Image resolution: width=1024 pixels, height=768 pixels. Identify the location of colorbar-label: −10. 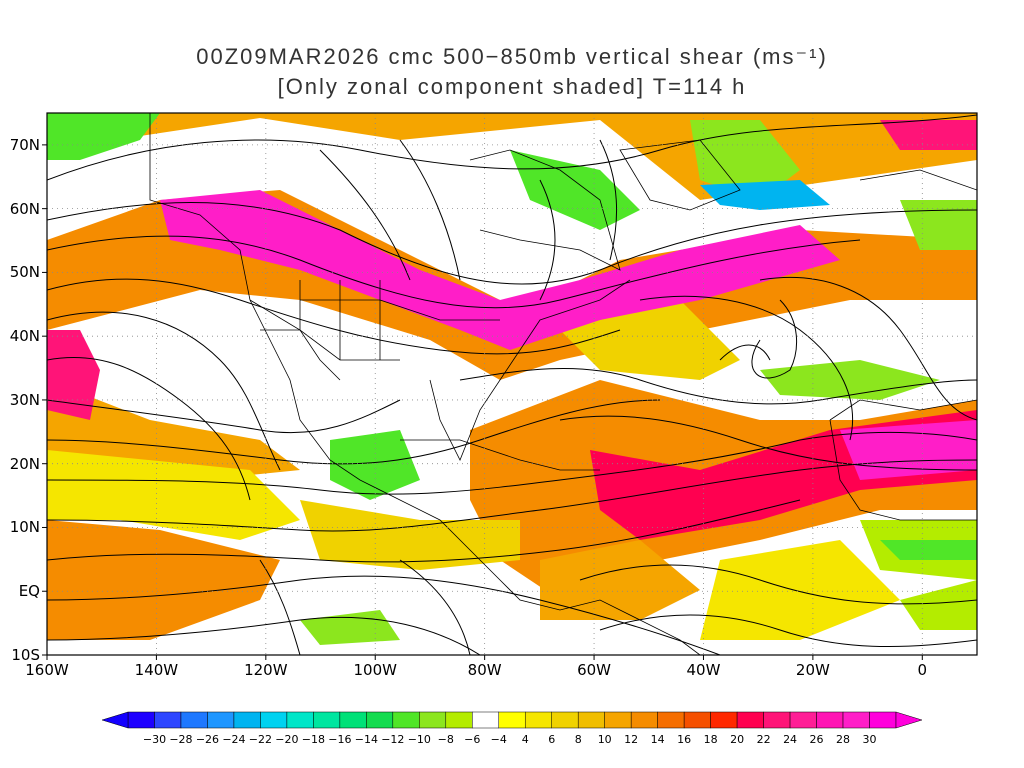
(419, 739).